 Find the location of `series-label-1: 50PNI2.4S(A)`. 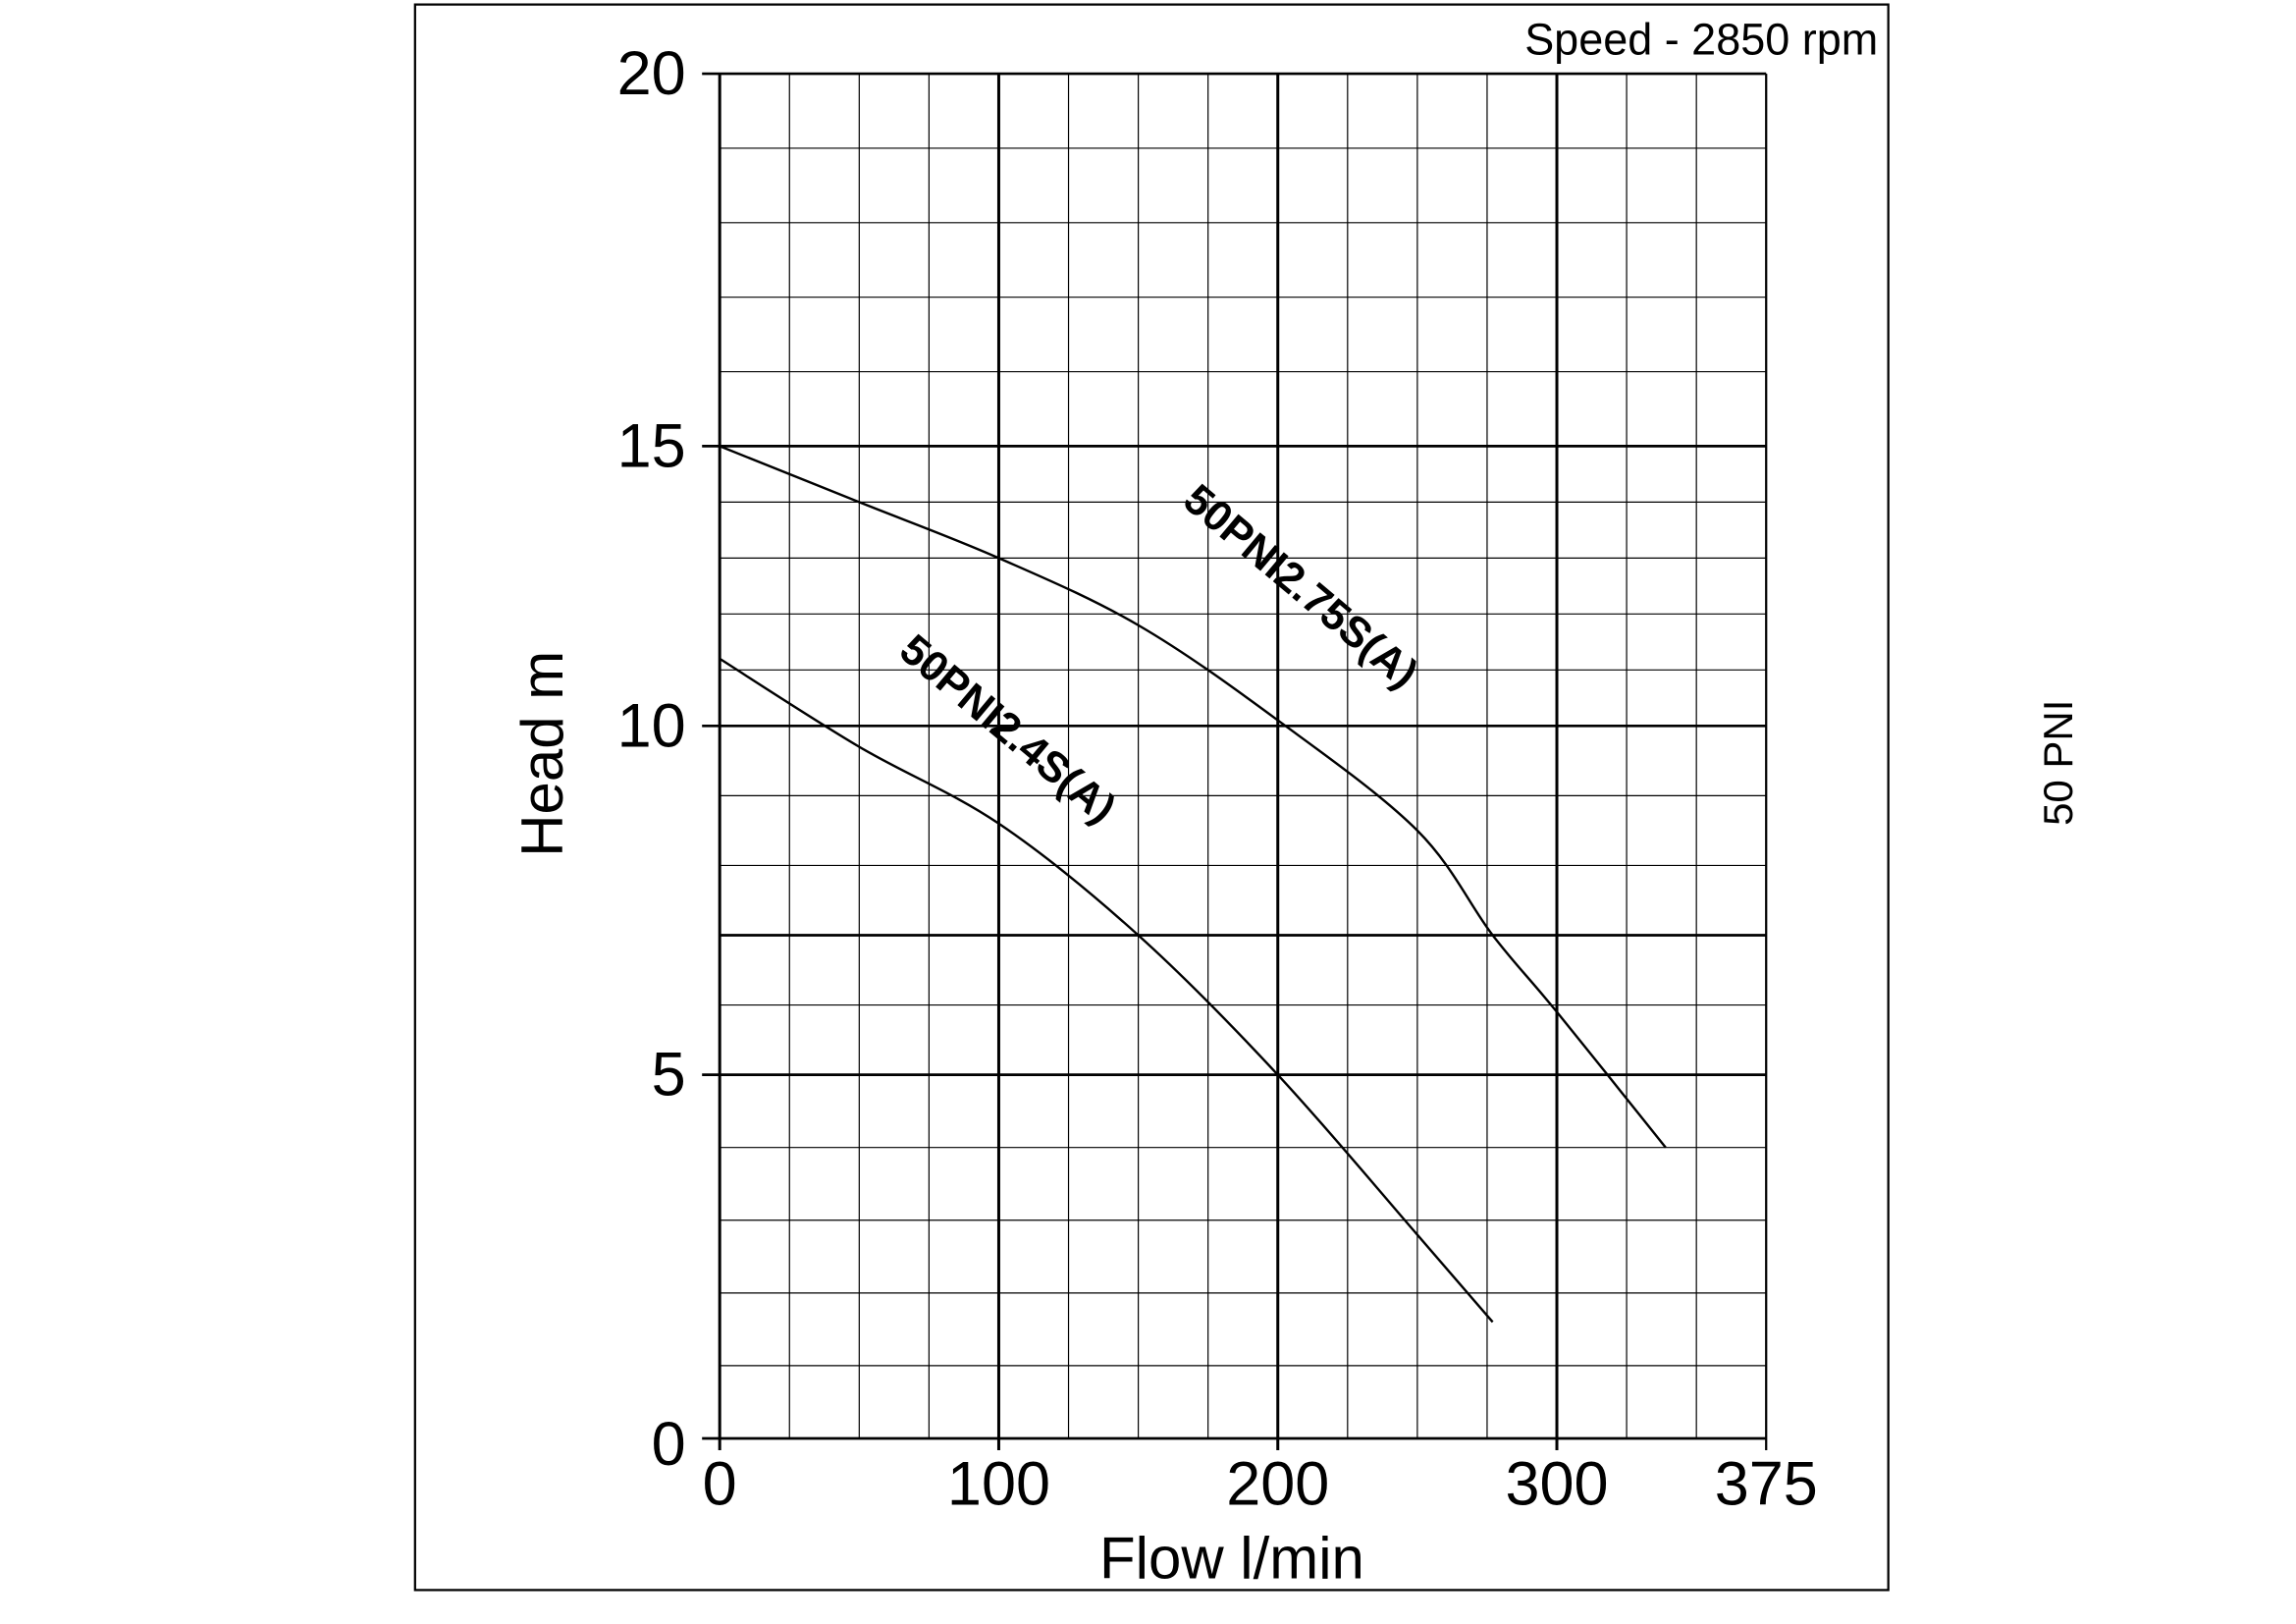

series-label-1: 50PNI2.4S(A) is located at coordinates (1007, 729).